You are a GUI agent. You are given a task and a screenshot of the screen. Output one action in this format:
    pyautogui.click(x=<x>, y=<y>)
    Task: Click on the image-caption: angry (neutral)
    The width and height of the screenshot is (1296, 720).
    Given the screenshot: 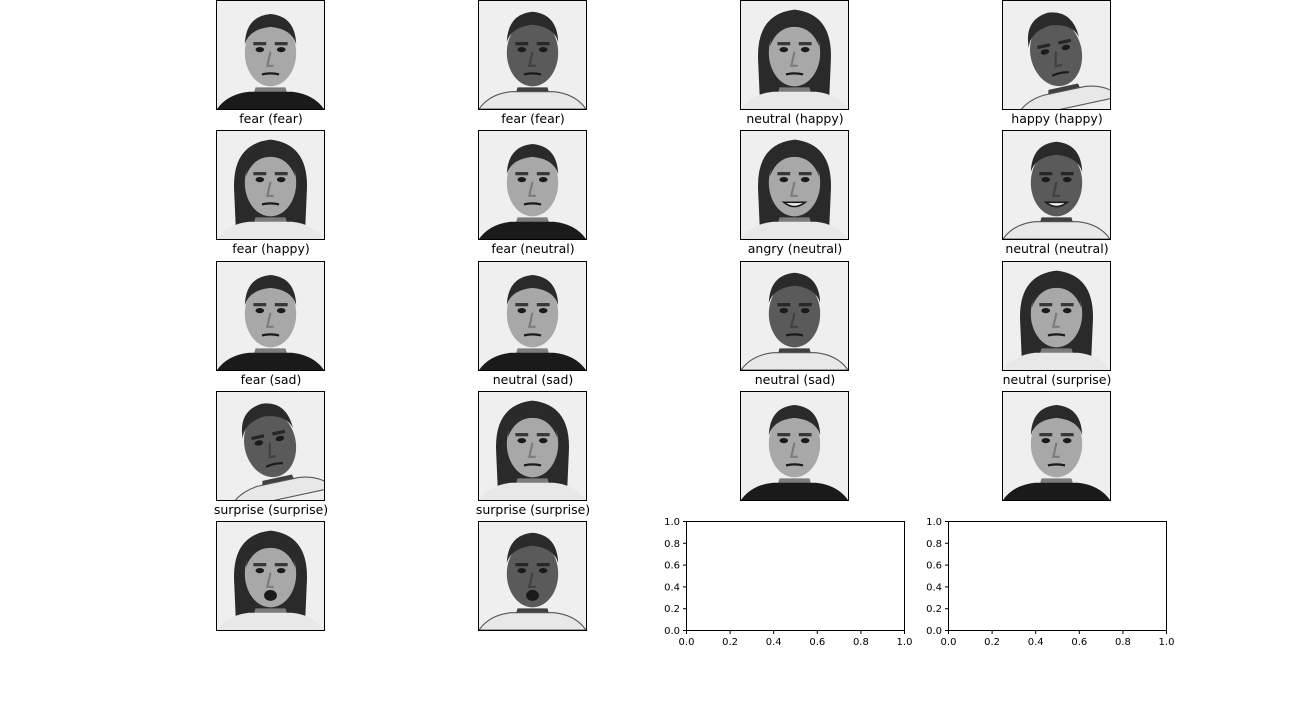 What is the action you would take?
    pyautogui.click(x=795, y=248)
    